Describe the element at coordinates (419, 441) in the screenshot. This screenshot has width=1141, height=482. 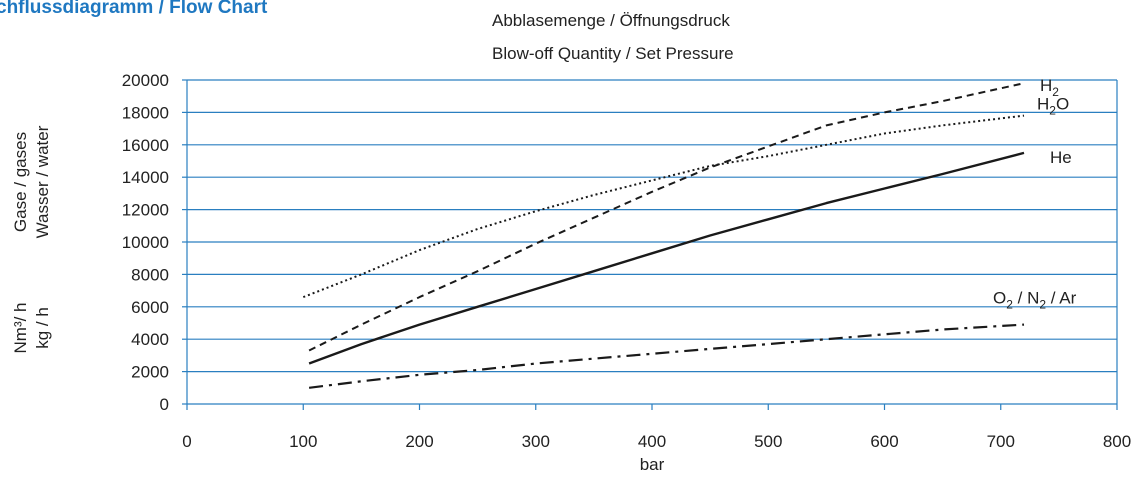
I see `x-tick-label-200: 200` at that location.